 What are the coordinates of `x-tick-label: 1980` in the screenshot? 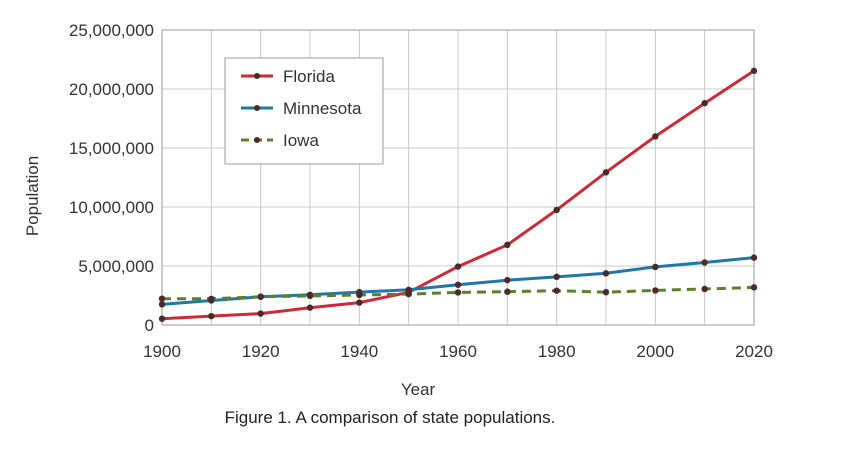 It's located at (557, 351).